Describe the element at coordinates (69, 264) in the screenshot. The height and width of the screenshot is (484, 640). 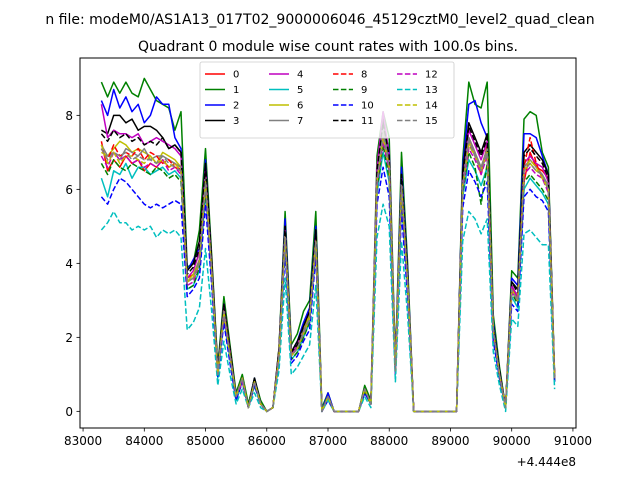
I see `y-tick-label: 4` at that location.